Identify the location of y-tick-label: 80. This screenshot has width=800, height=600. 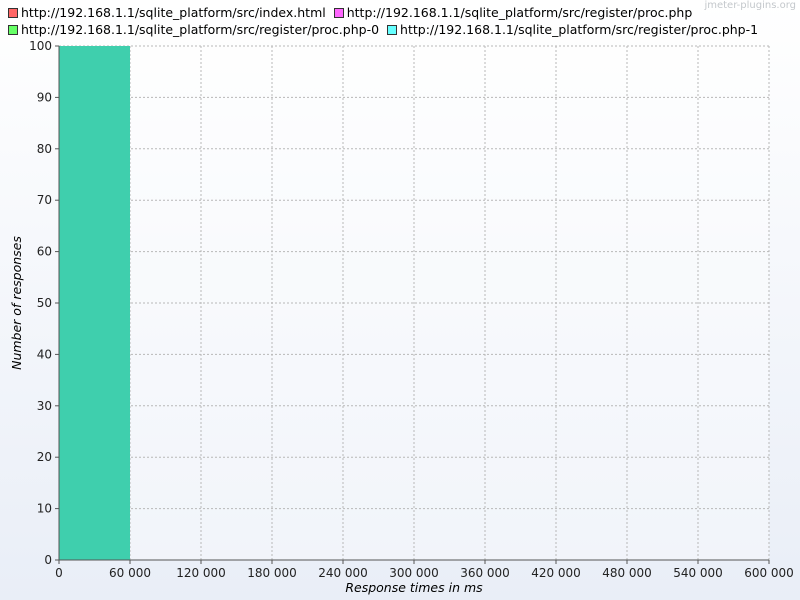
(44, 149).